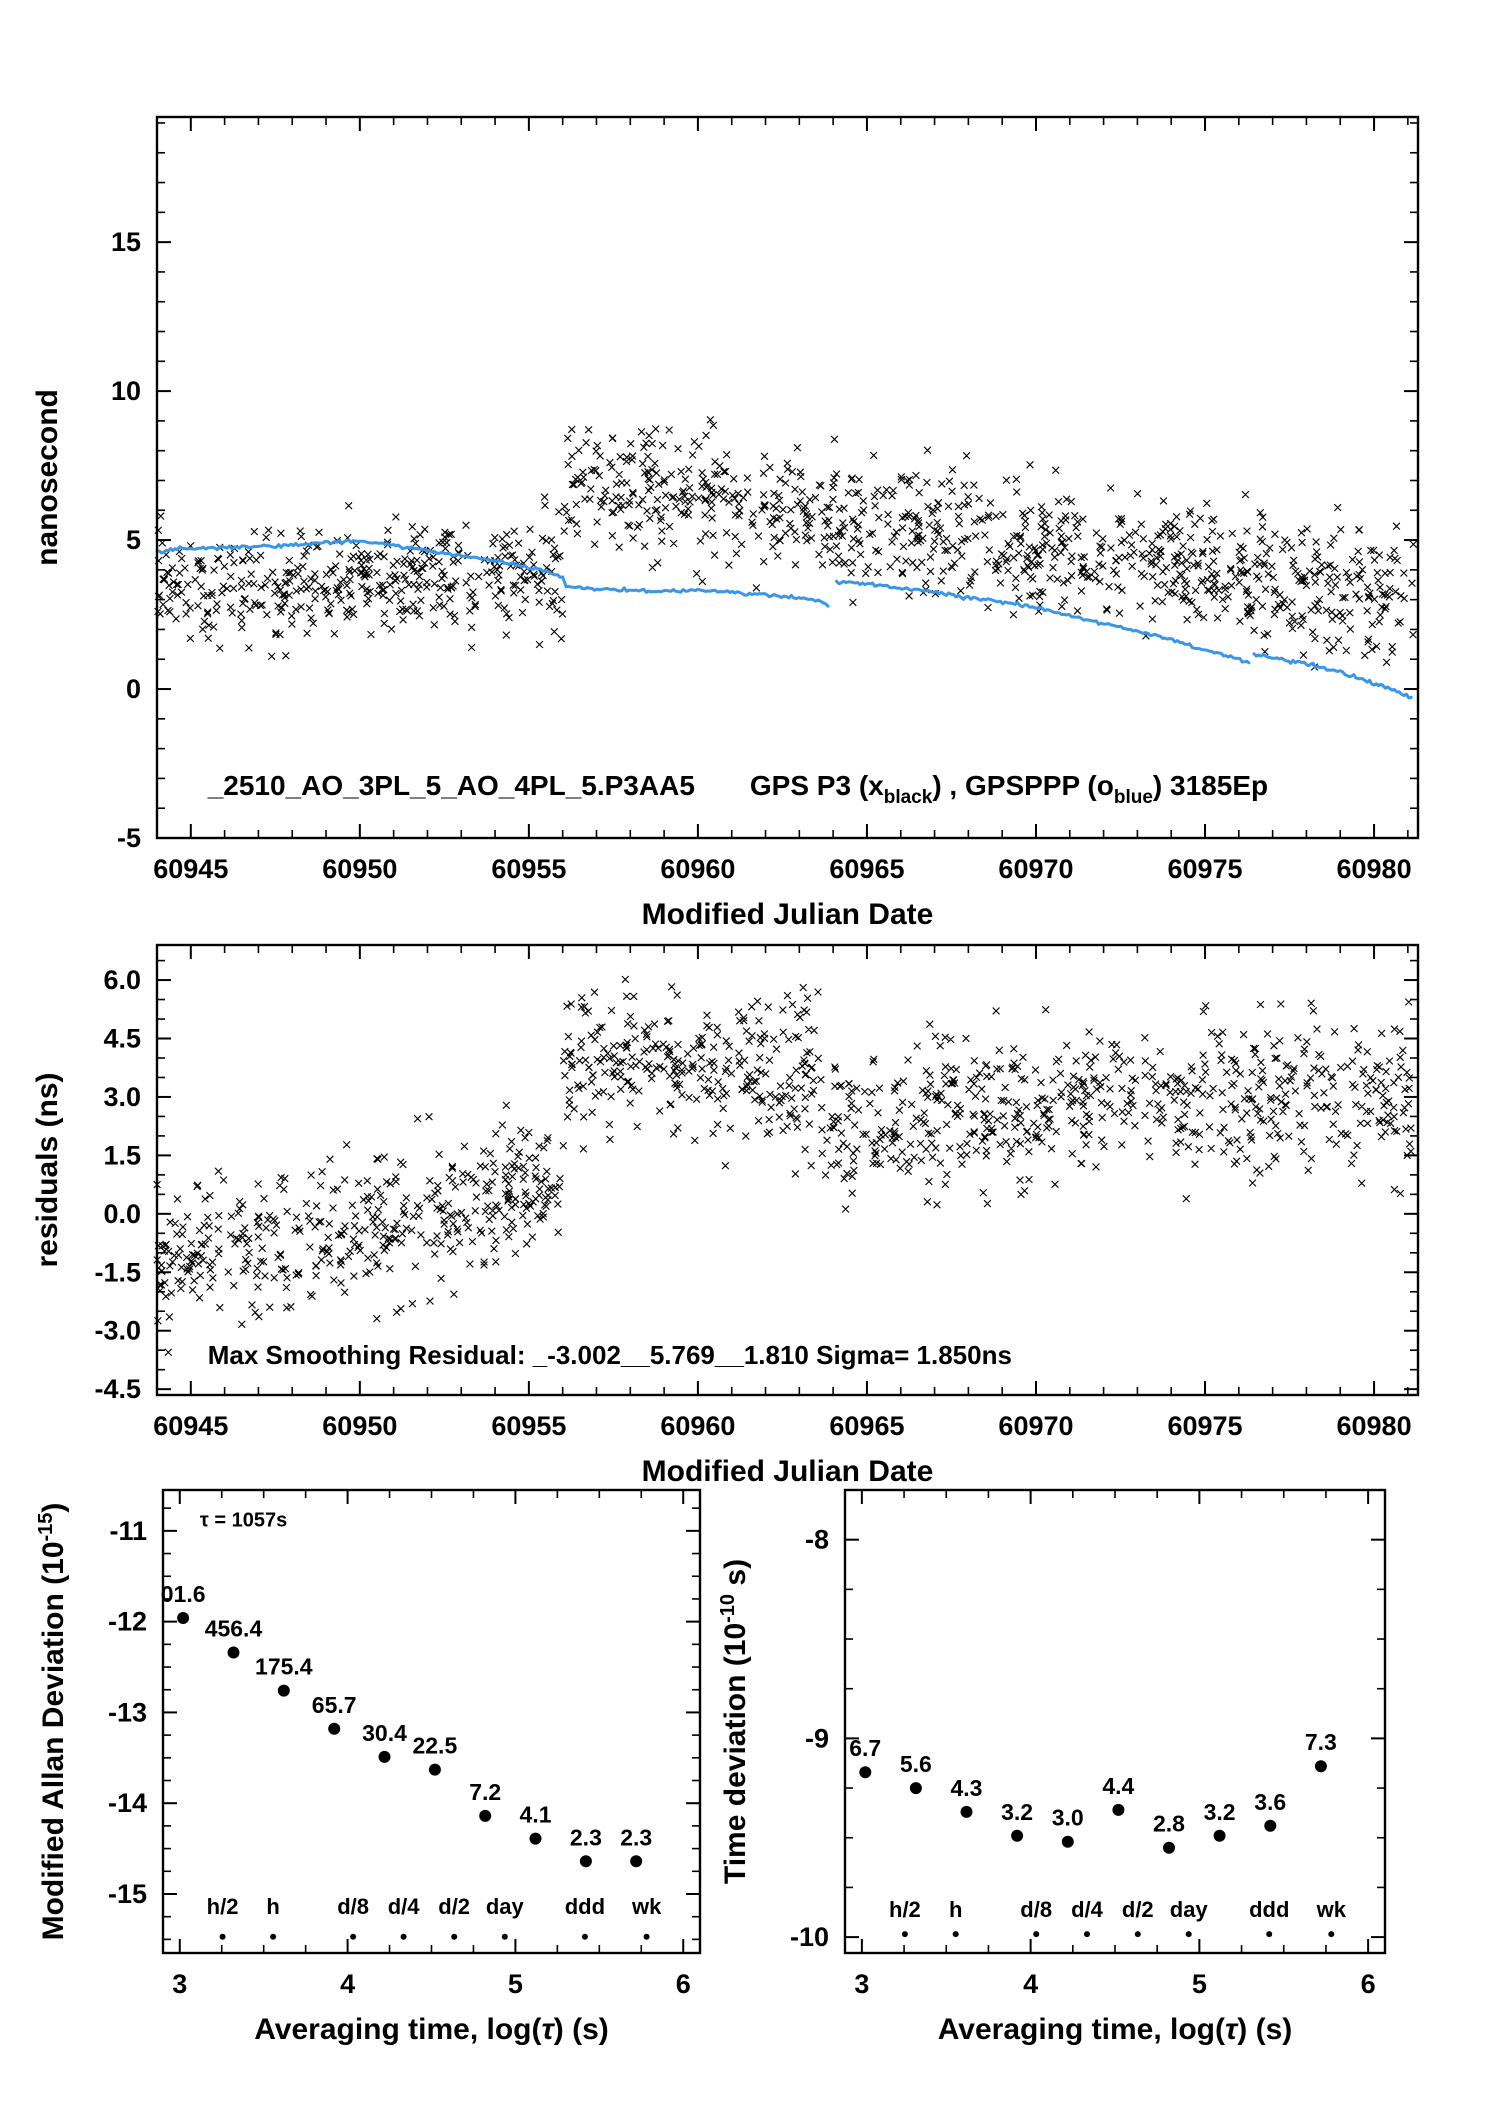  Describe the element at coordinates (1118, 1786) in the screenshot. I see `deviation-value-label: 4.4` at that location.